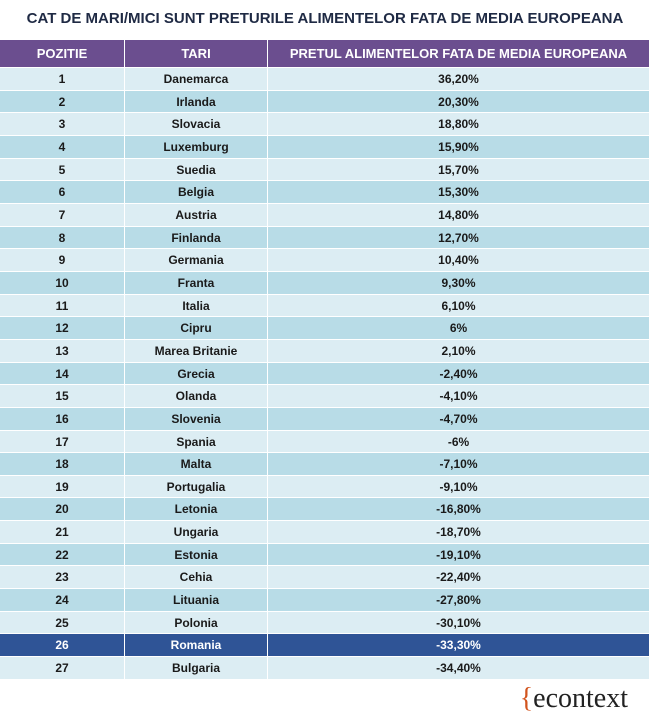  What do you see at coordinates (196, 578) in the screenshot?
I see `country: Cehia` at bounding box center [196, 578].